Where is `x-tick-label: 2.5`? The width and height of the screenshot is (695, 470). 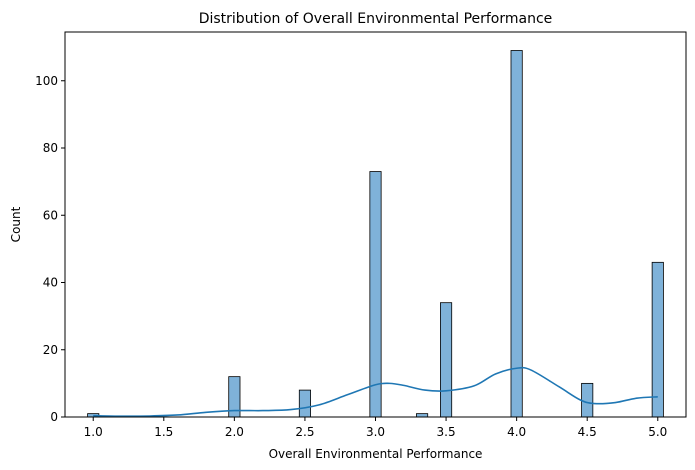 x-tick-label: 2.5 is located at coordinates (304, 432).